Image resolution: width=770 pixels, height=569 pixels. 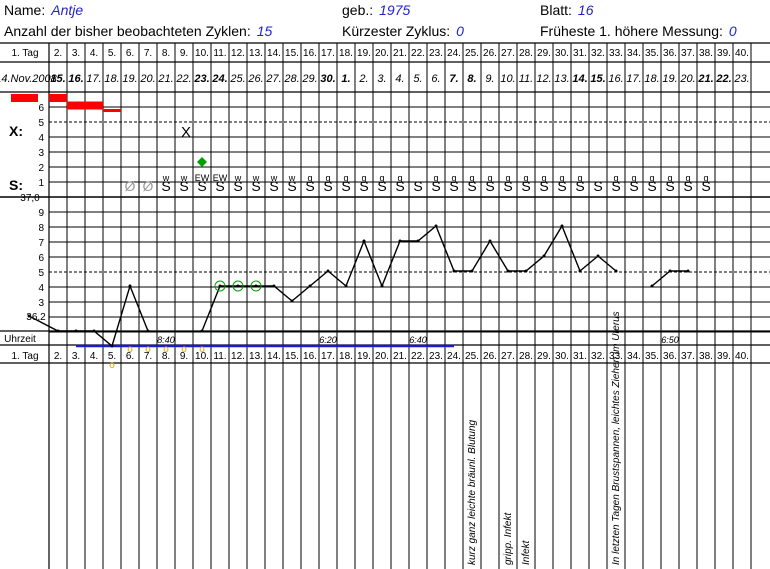 What do you see at coordinates (310, 53) in the screenshot?
I see `day-number: 16.` at bounding box center [310, 53].